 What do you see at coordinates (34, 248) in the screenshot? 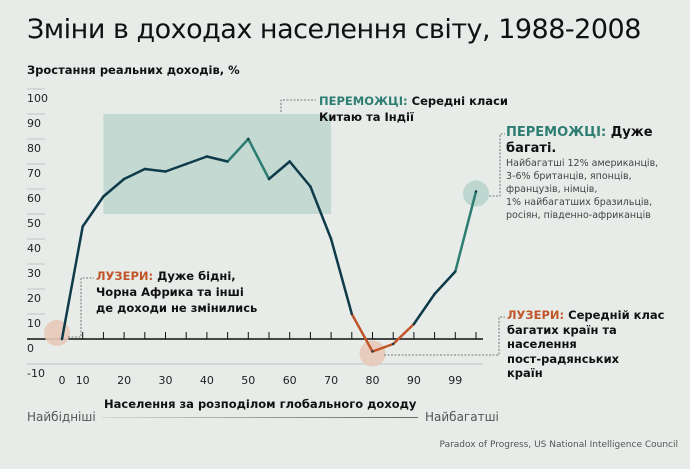
I see `y-tick-label: 40` at bounding box center [34, 248].